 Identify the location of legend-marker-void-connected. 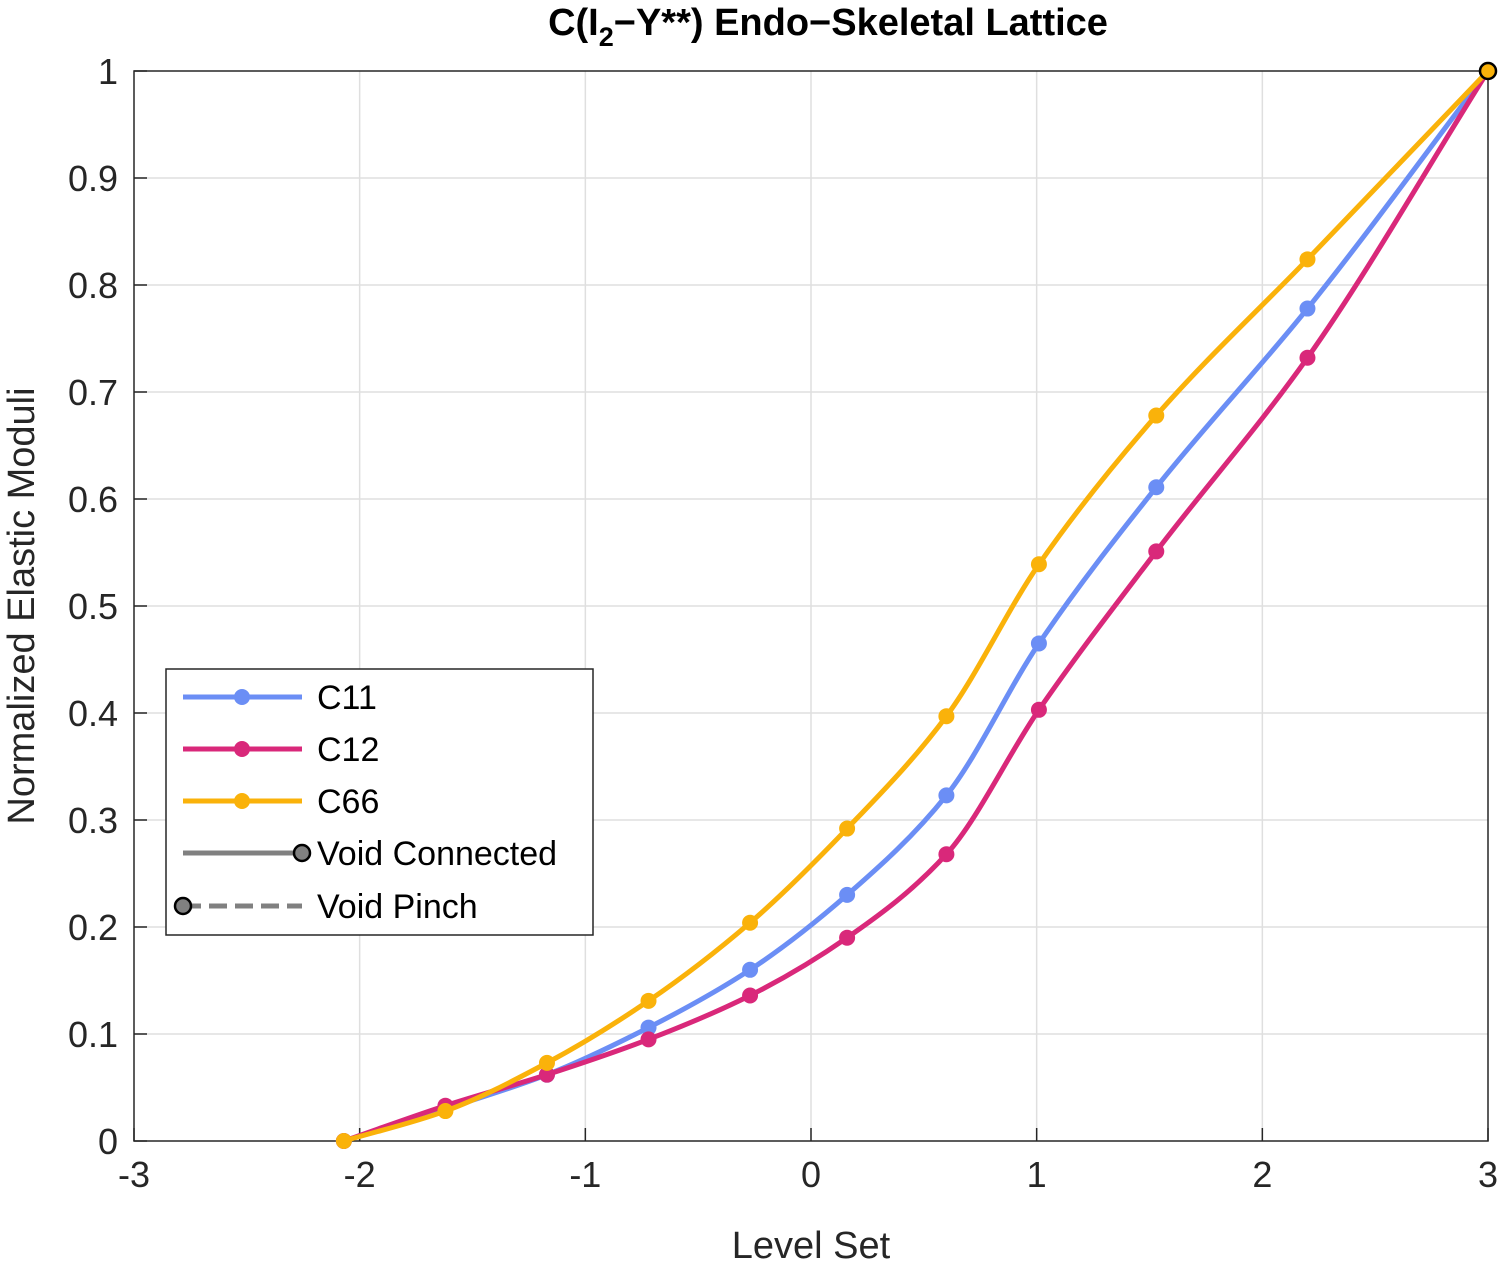
(302, 853).